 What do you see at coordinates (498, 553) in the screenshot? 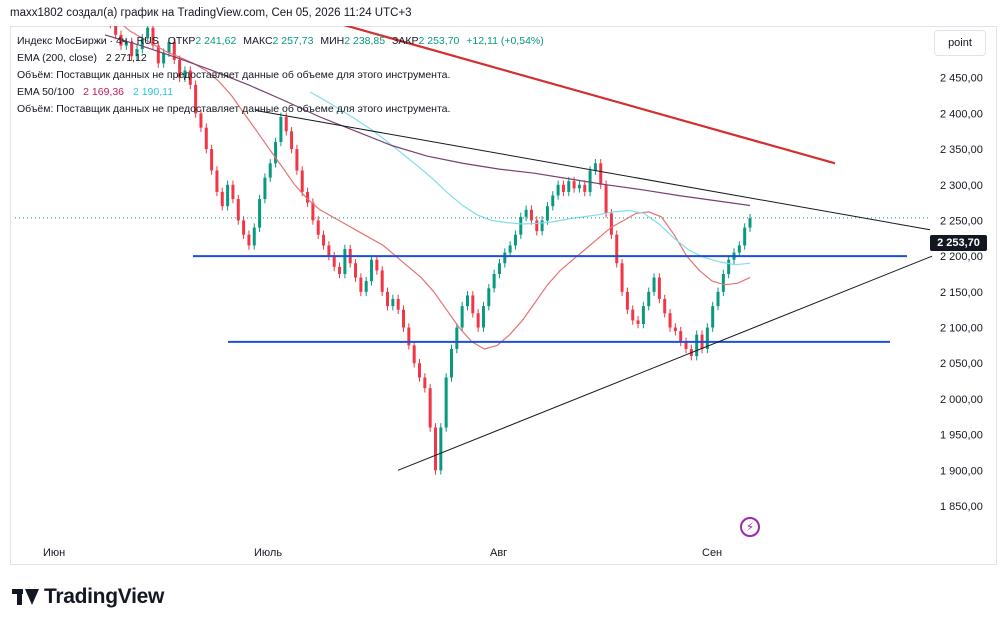
I see `x-tick-label: Авг` at bounding box center [498, 553].